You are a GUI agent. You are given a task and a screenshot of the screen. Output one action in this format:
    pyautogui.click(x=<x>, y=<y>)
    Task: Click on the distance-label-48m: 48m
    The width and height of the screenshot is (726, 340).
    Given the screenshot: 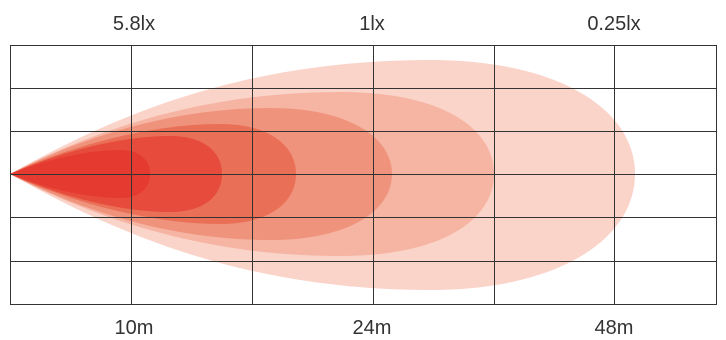 What is the action you would take?
    pyautogui.click(x=614, y=328)
    